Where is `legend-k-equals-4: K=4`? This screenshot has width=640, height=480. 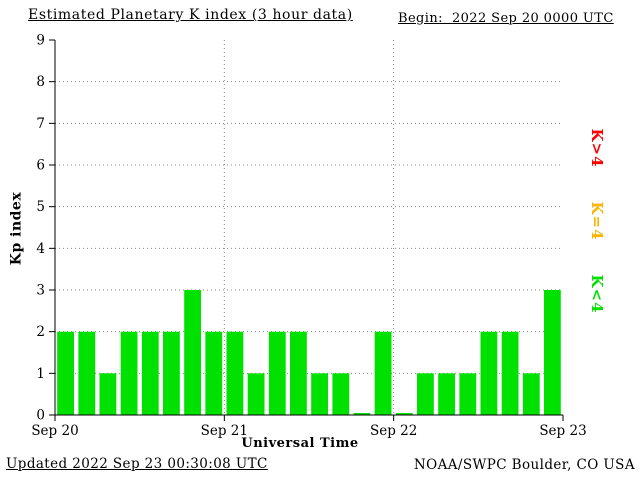
legend-k-equals-4: K=4 is located at coordinates (597, 221).